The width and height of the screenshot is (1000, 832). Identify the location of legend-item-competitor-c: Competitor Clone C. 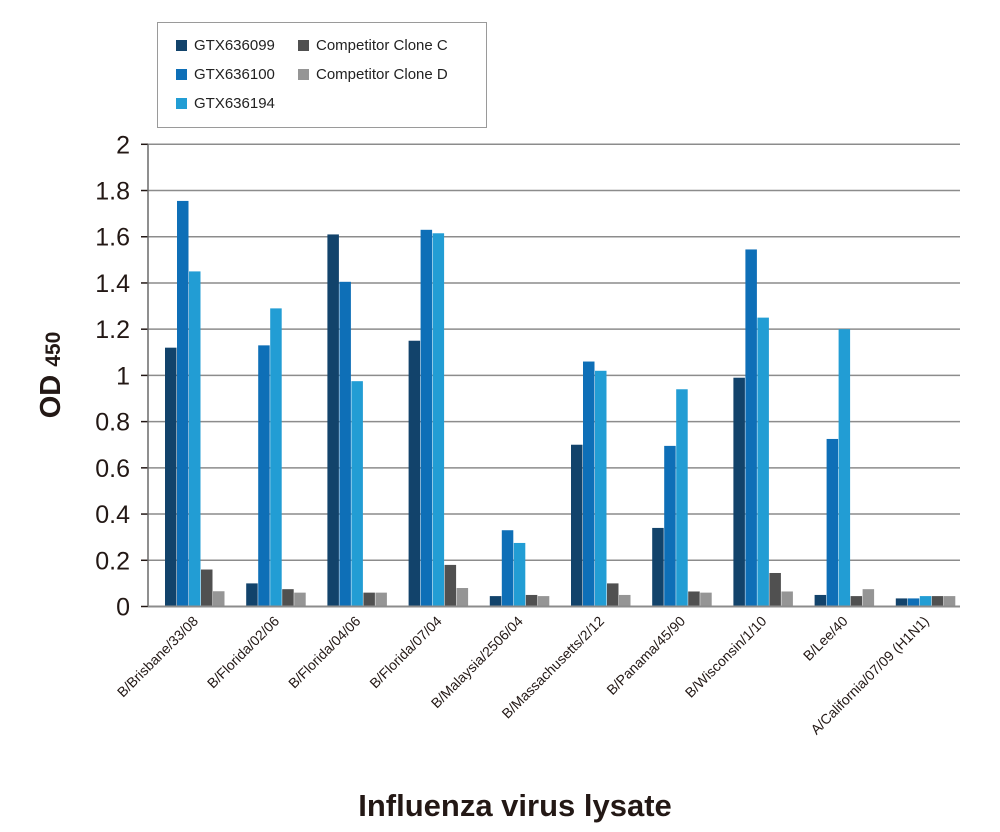
(373, 45).